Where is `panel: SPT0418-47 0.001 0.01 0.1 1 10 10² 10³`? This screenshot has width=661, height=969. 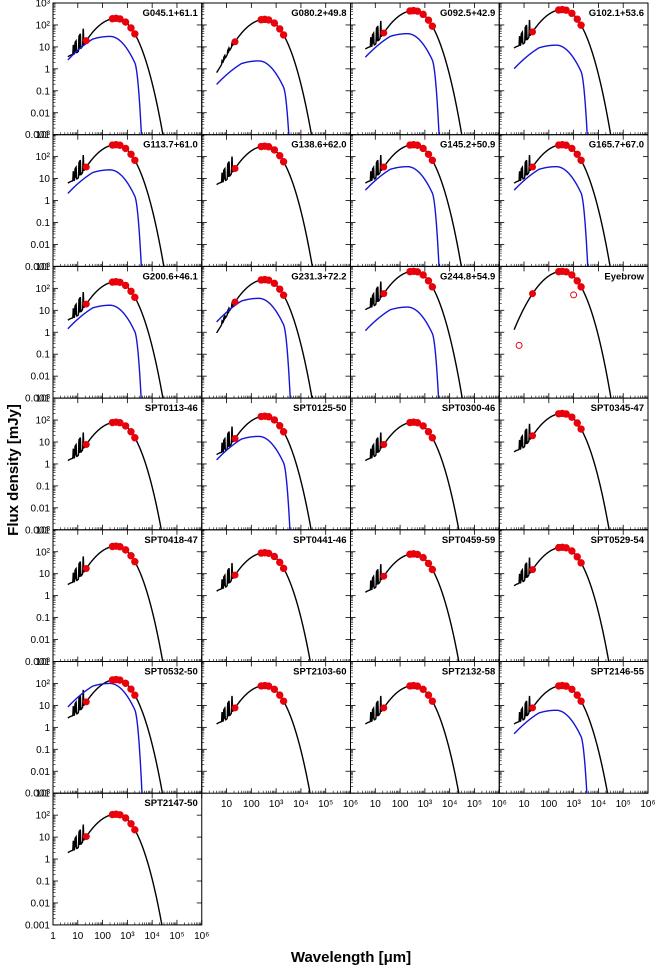
panel: SPT0418-47 0.001 0.01 0.1 1 10 10² 10³ is located at coordinates (114, 596).